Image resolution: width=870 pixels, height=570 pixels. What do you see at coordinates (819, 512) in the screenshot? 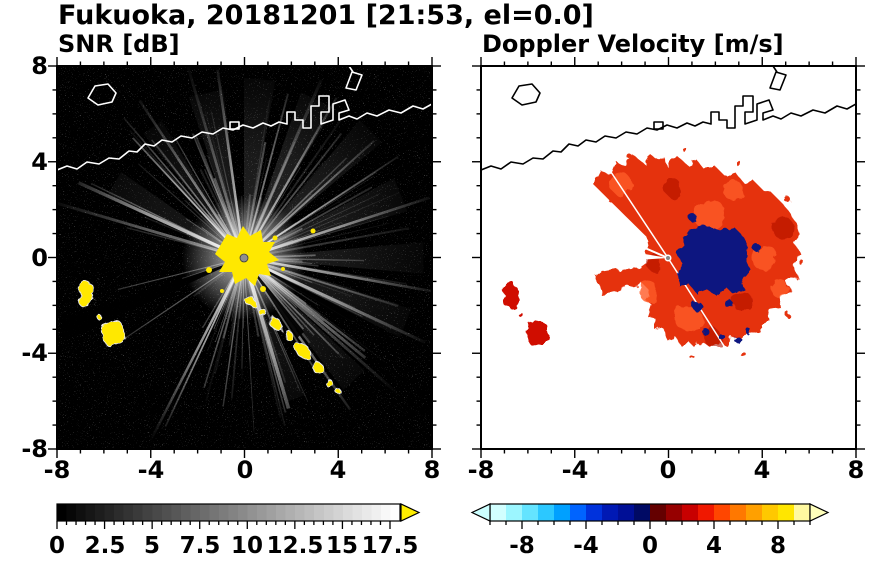
I see `doppler-colorbar-over-arrow` at bounding box center [819, 512].